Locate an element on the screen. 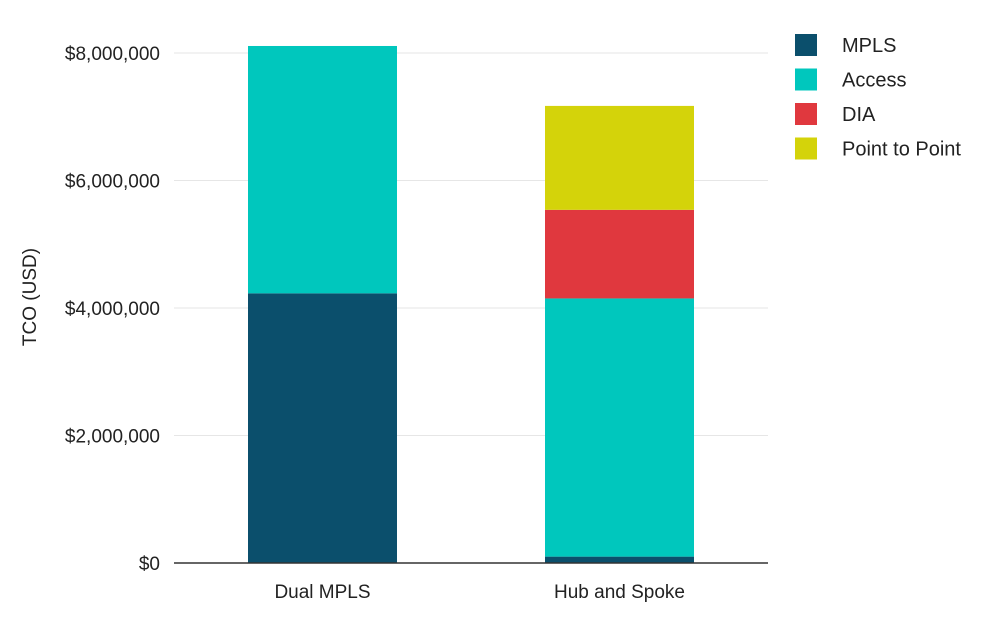  legend-label: Access is located at coordinates (874, 81).